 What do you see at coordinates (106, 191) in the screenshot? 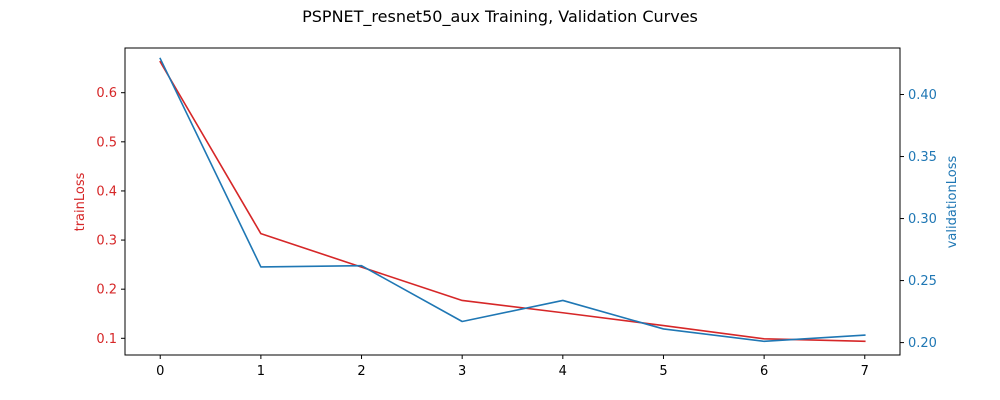
I see `left-tick-label: 0.4` at bounding box center [106, 191].